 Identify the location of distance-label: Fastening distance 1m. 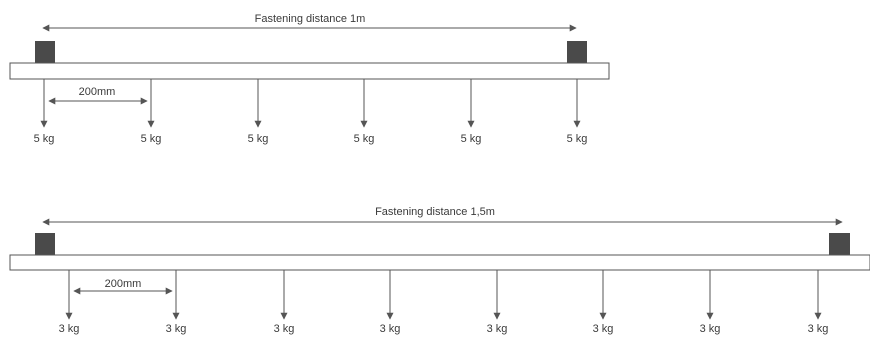
(310, 19).